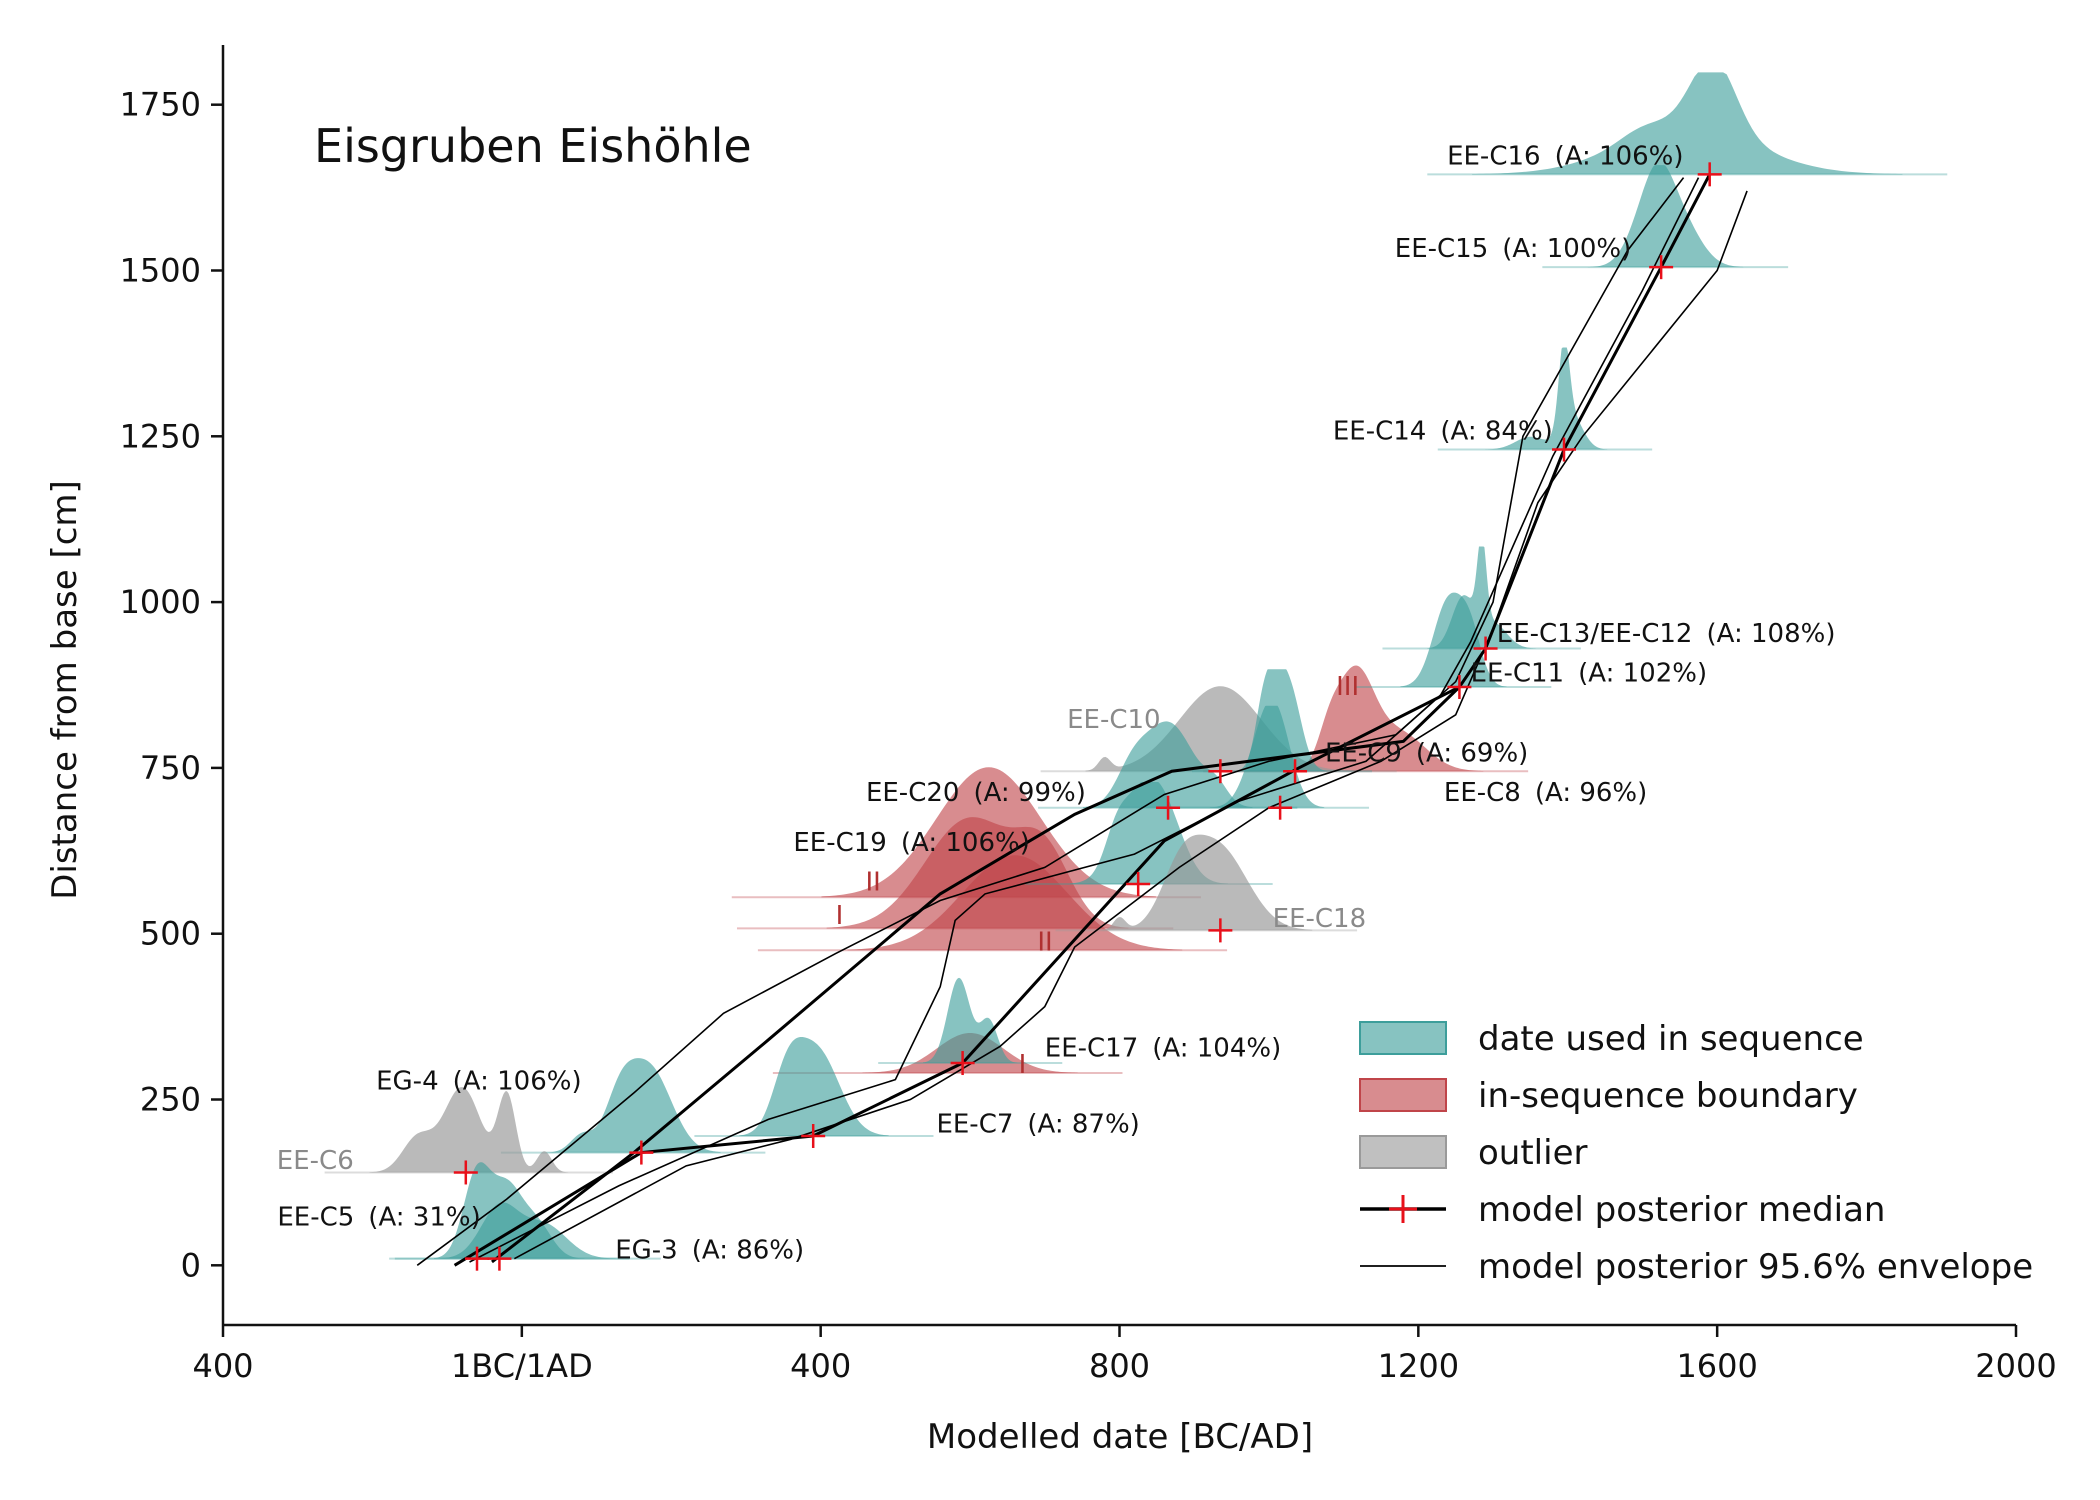 Image resolution: width=2100 pixels, height=1500 pixels. I want to click on date-name: EG-3, so click(646, 1251).